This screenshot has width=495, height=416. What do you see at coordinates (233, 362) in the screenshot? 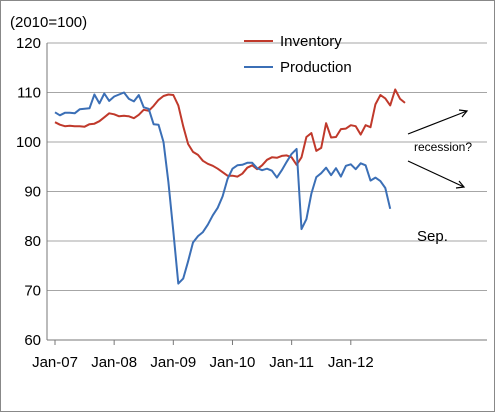
I see `x-tick-label: Jan-10` at bounding box center [233, 362].